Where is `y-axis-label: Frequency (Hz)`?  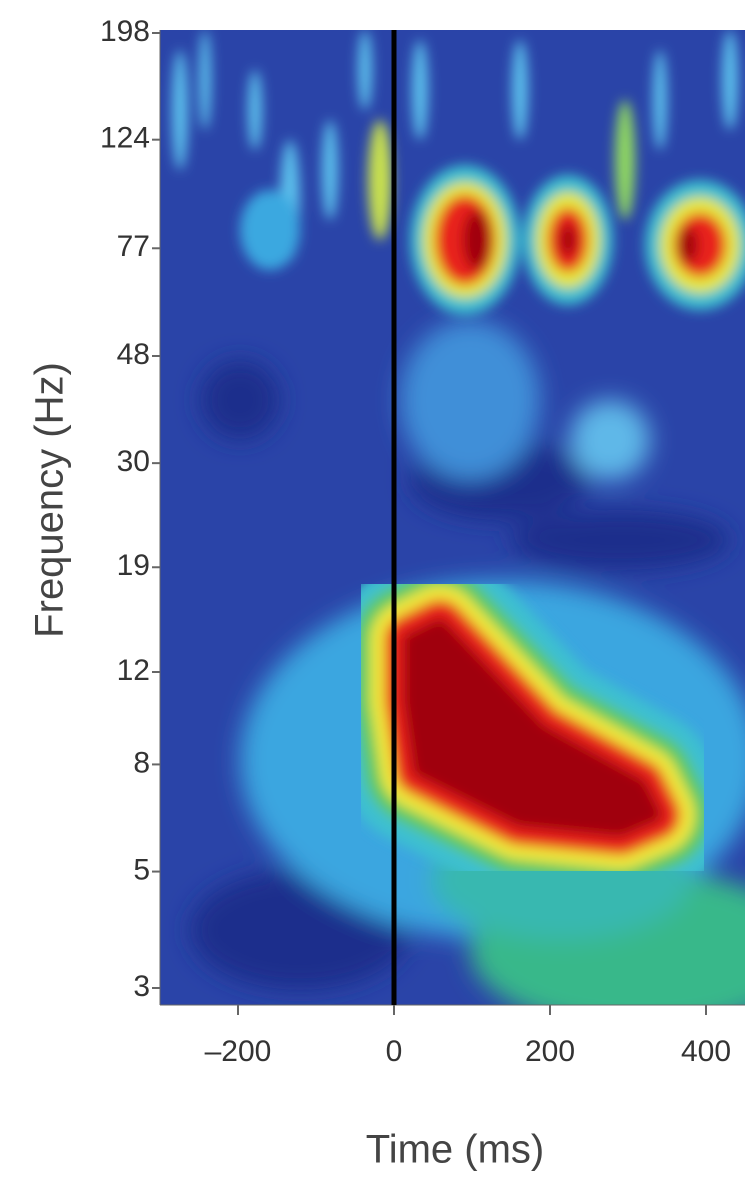 y-axis-label: Frequency (Hz) is located at coordinates (50, 500).